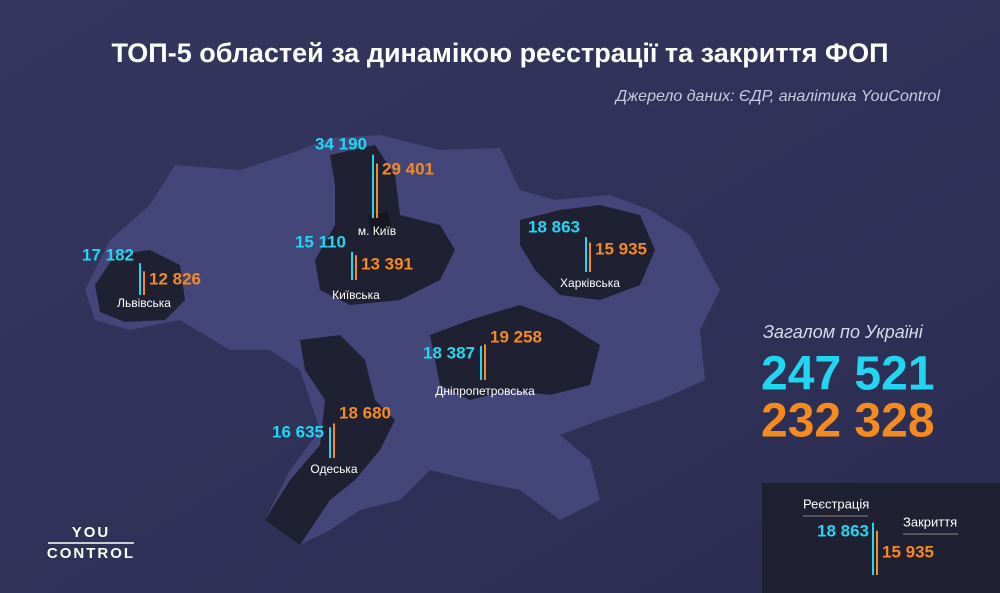 Image resolution: width=1000 pixels, height=593 pixels. I want to click on registered-value: 18 387, so click(449, 352).